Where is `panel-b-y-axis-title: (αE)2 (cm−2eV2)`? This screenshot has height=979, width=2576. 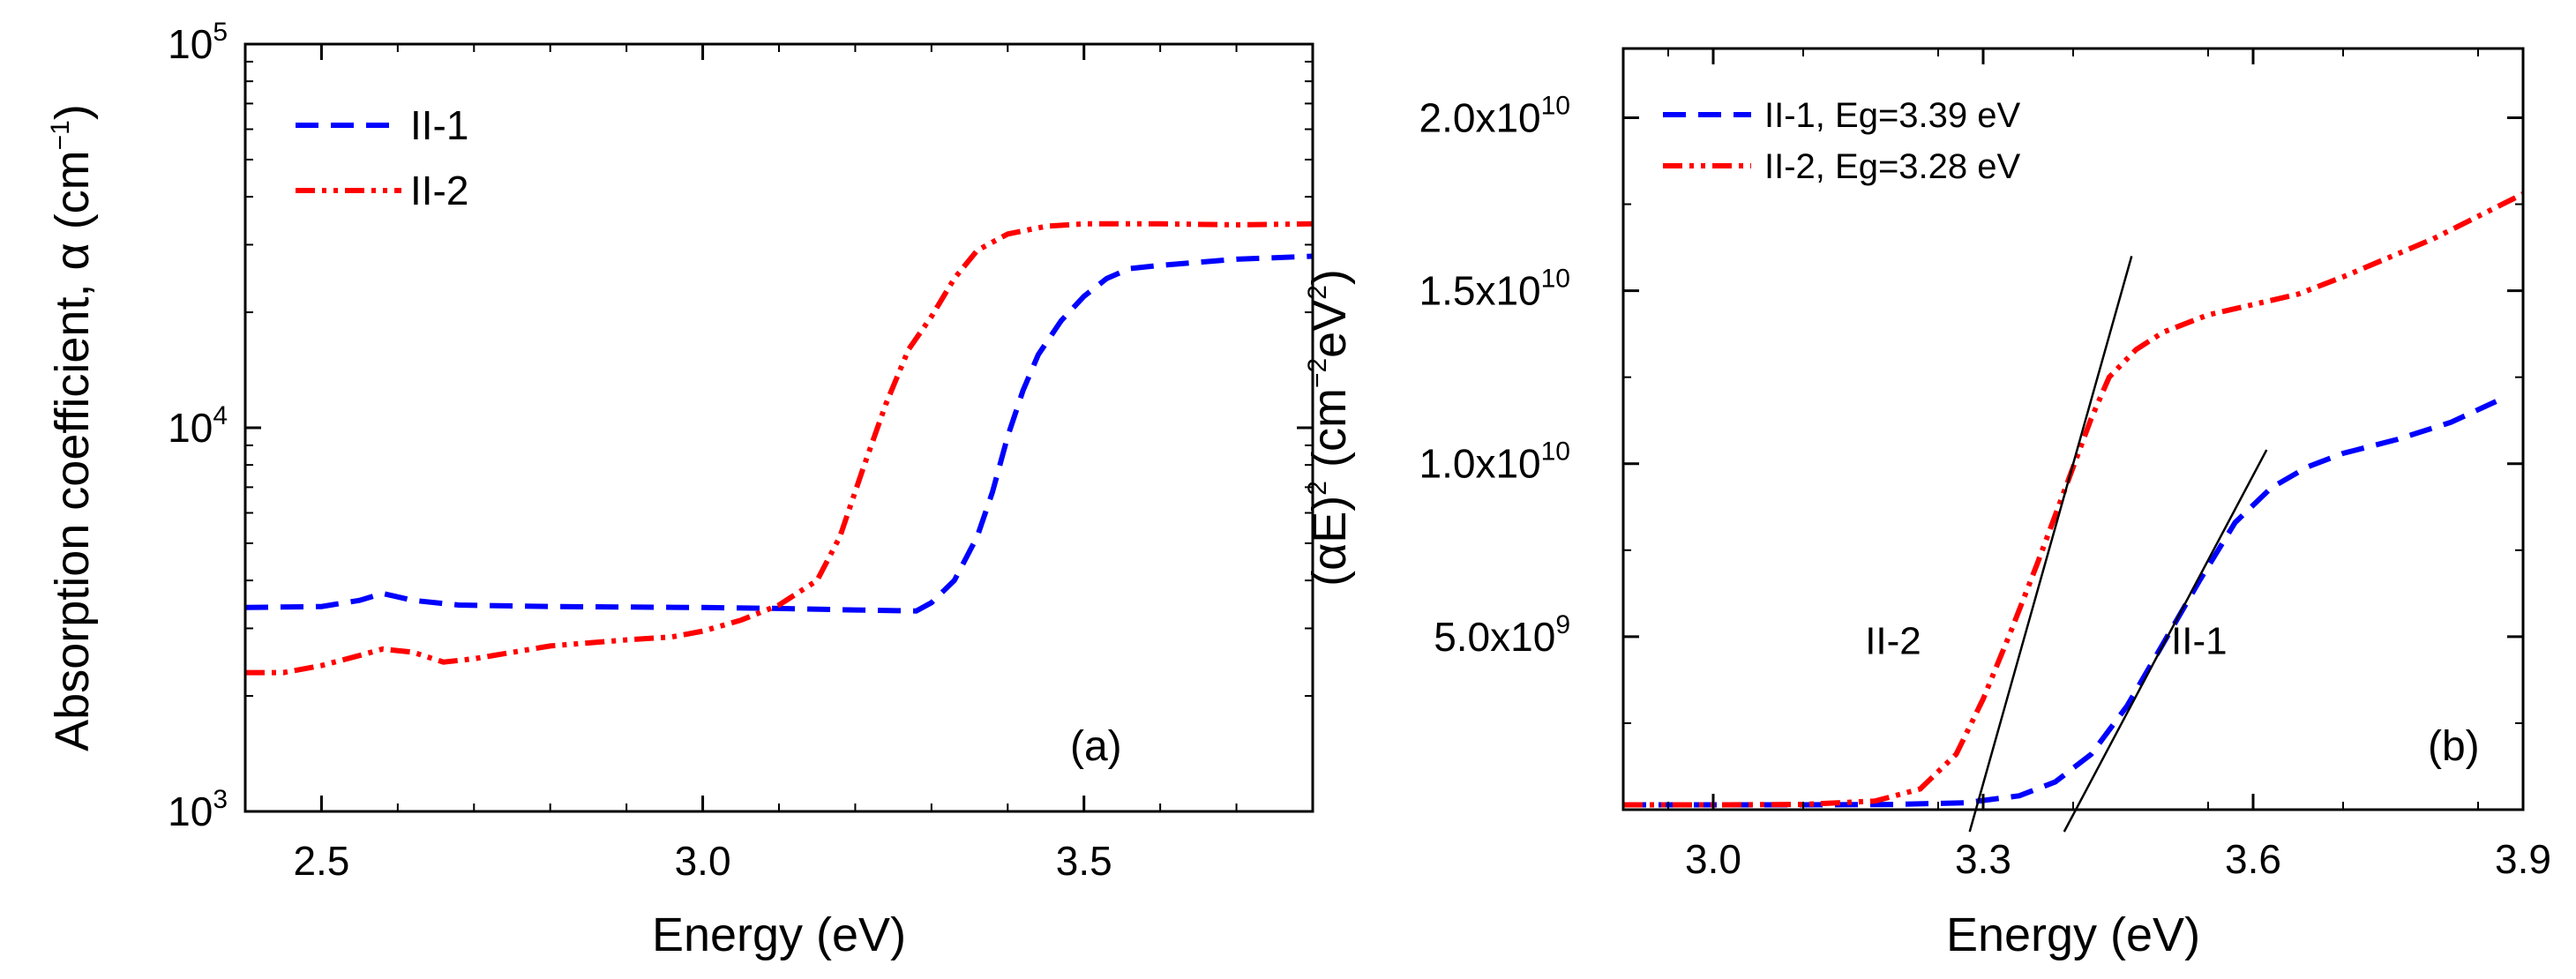
panel-b-y-axis-title: (αE)2 (cm−2eV2) is located at coordinates (1330, 428).